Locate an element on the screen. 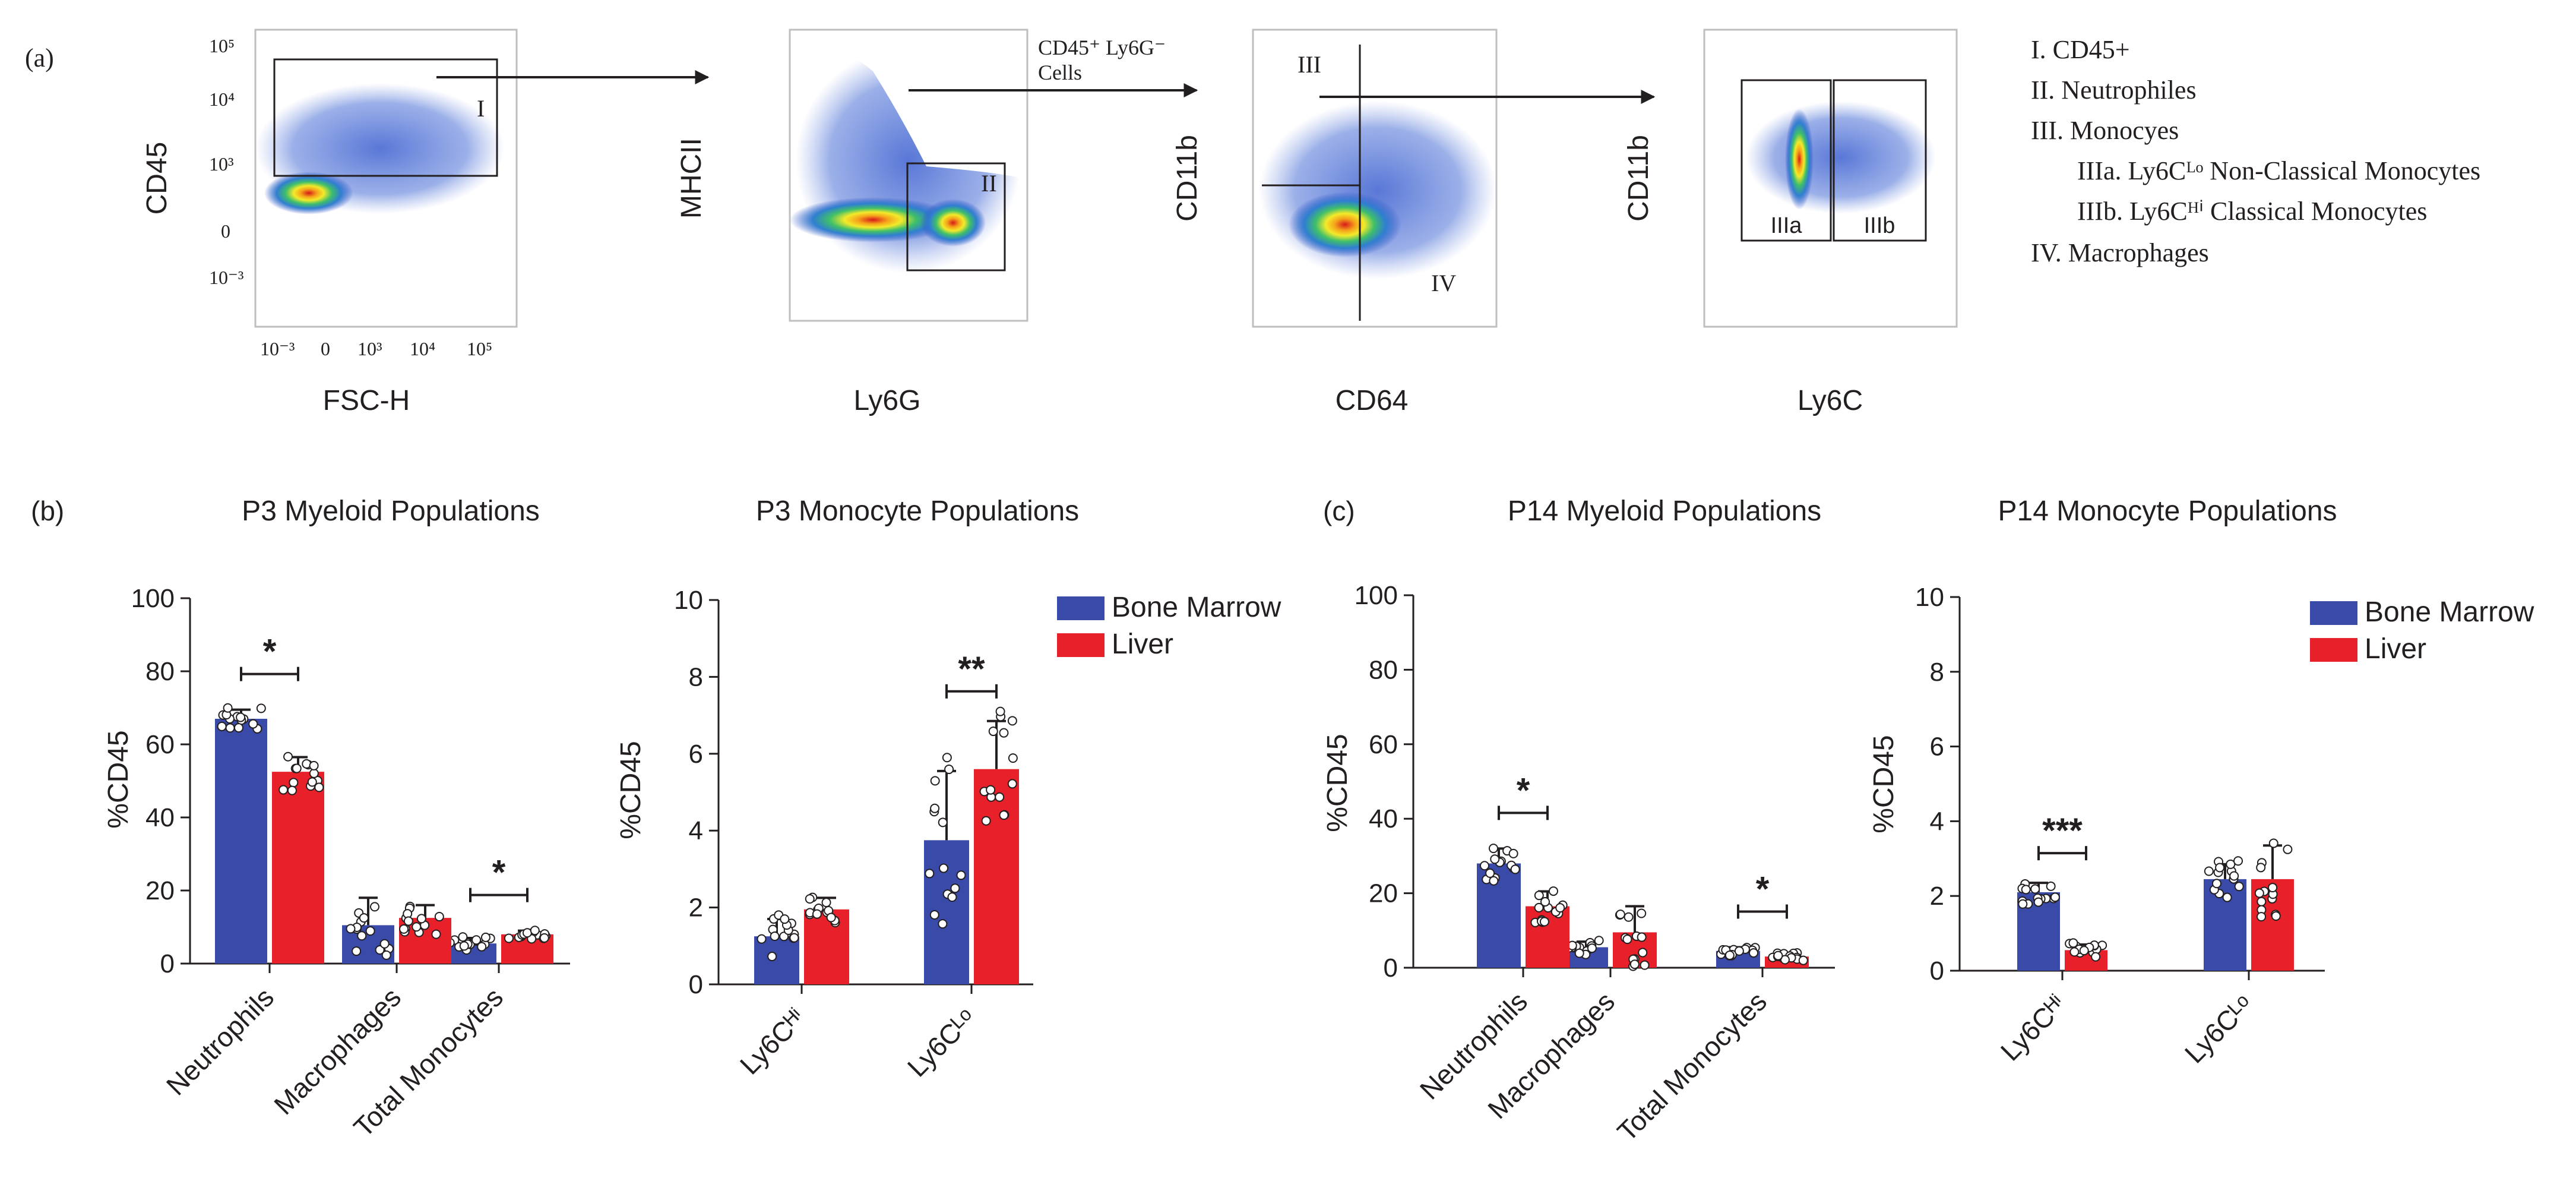  flow-plot-frame is located at coordinates (908, 175).